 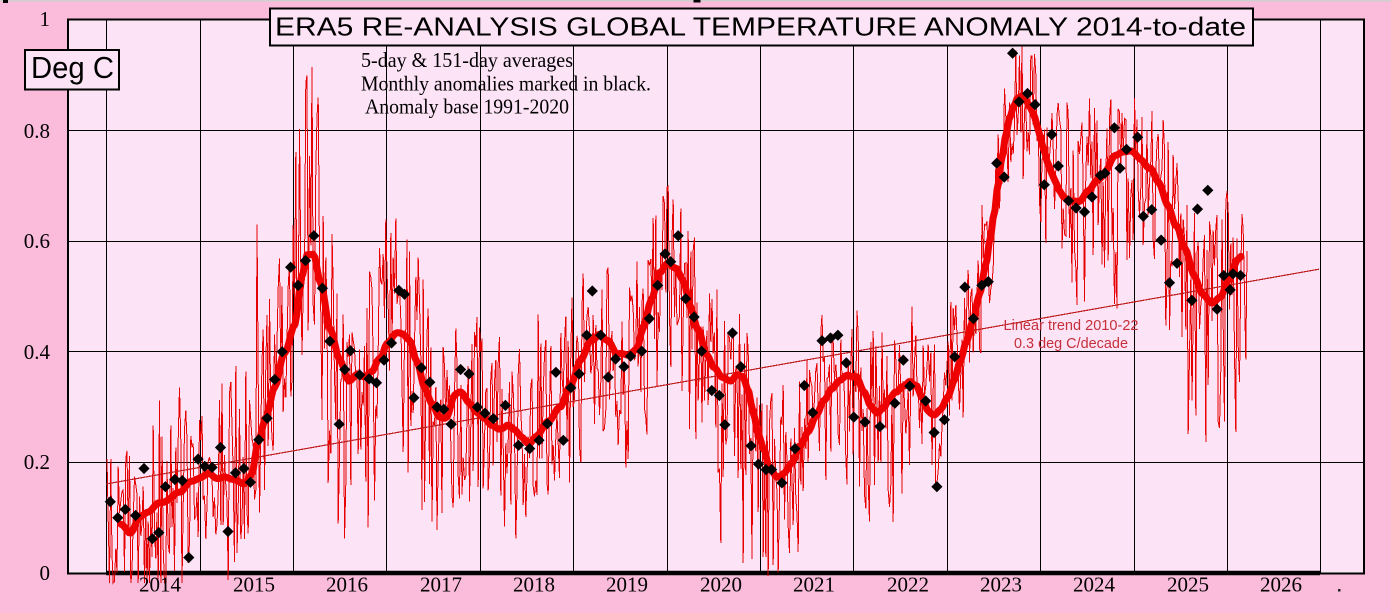 What do you see at coordinates (1071, 326) in the screenshot?
I see `svg-text: Linear trend 2010-22` at bounding box center [1071, 326].